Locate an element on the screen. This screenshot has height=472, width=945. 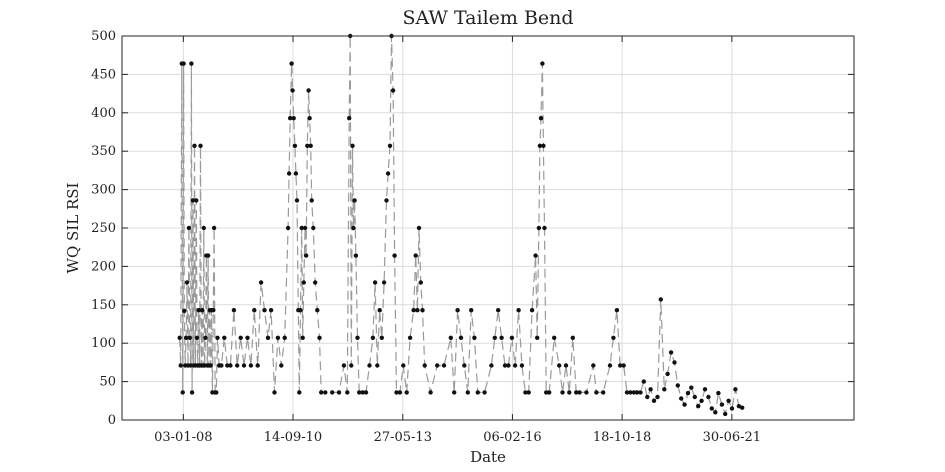
y-tick-label: 350 is located at coordinates (103, 151).